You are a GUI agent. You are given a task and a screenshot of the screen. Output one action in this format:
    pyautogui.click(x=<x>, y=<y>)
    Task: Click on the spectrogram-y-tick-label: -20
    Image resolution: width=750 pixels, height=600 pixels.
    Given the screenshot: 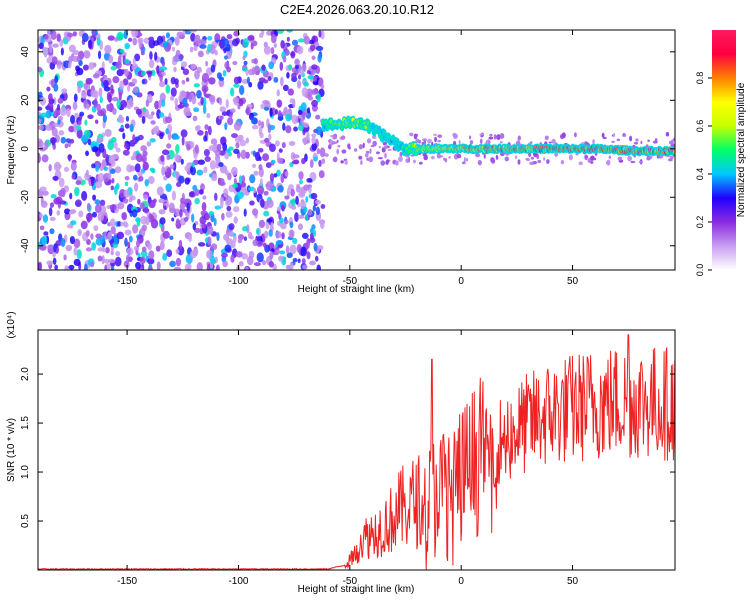 What is the action you would take?
    pyautogui.click(x=25, y=197)
    